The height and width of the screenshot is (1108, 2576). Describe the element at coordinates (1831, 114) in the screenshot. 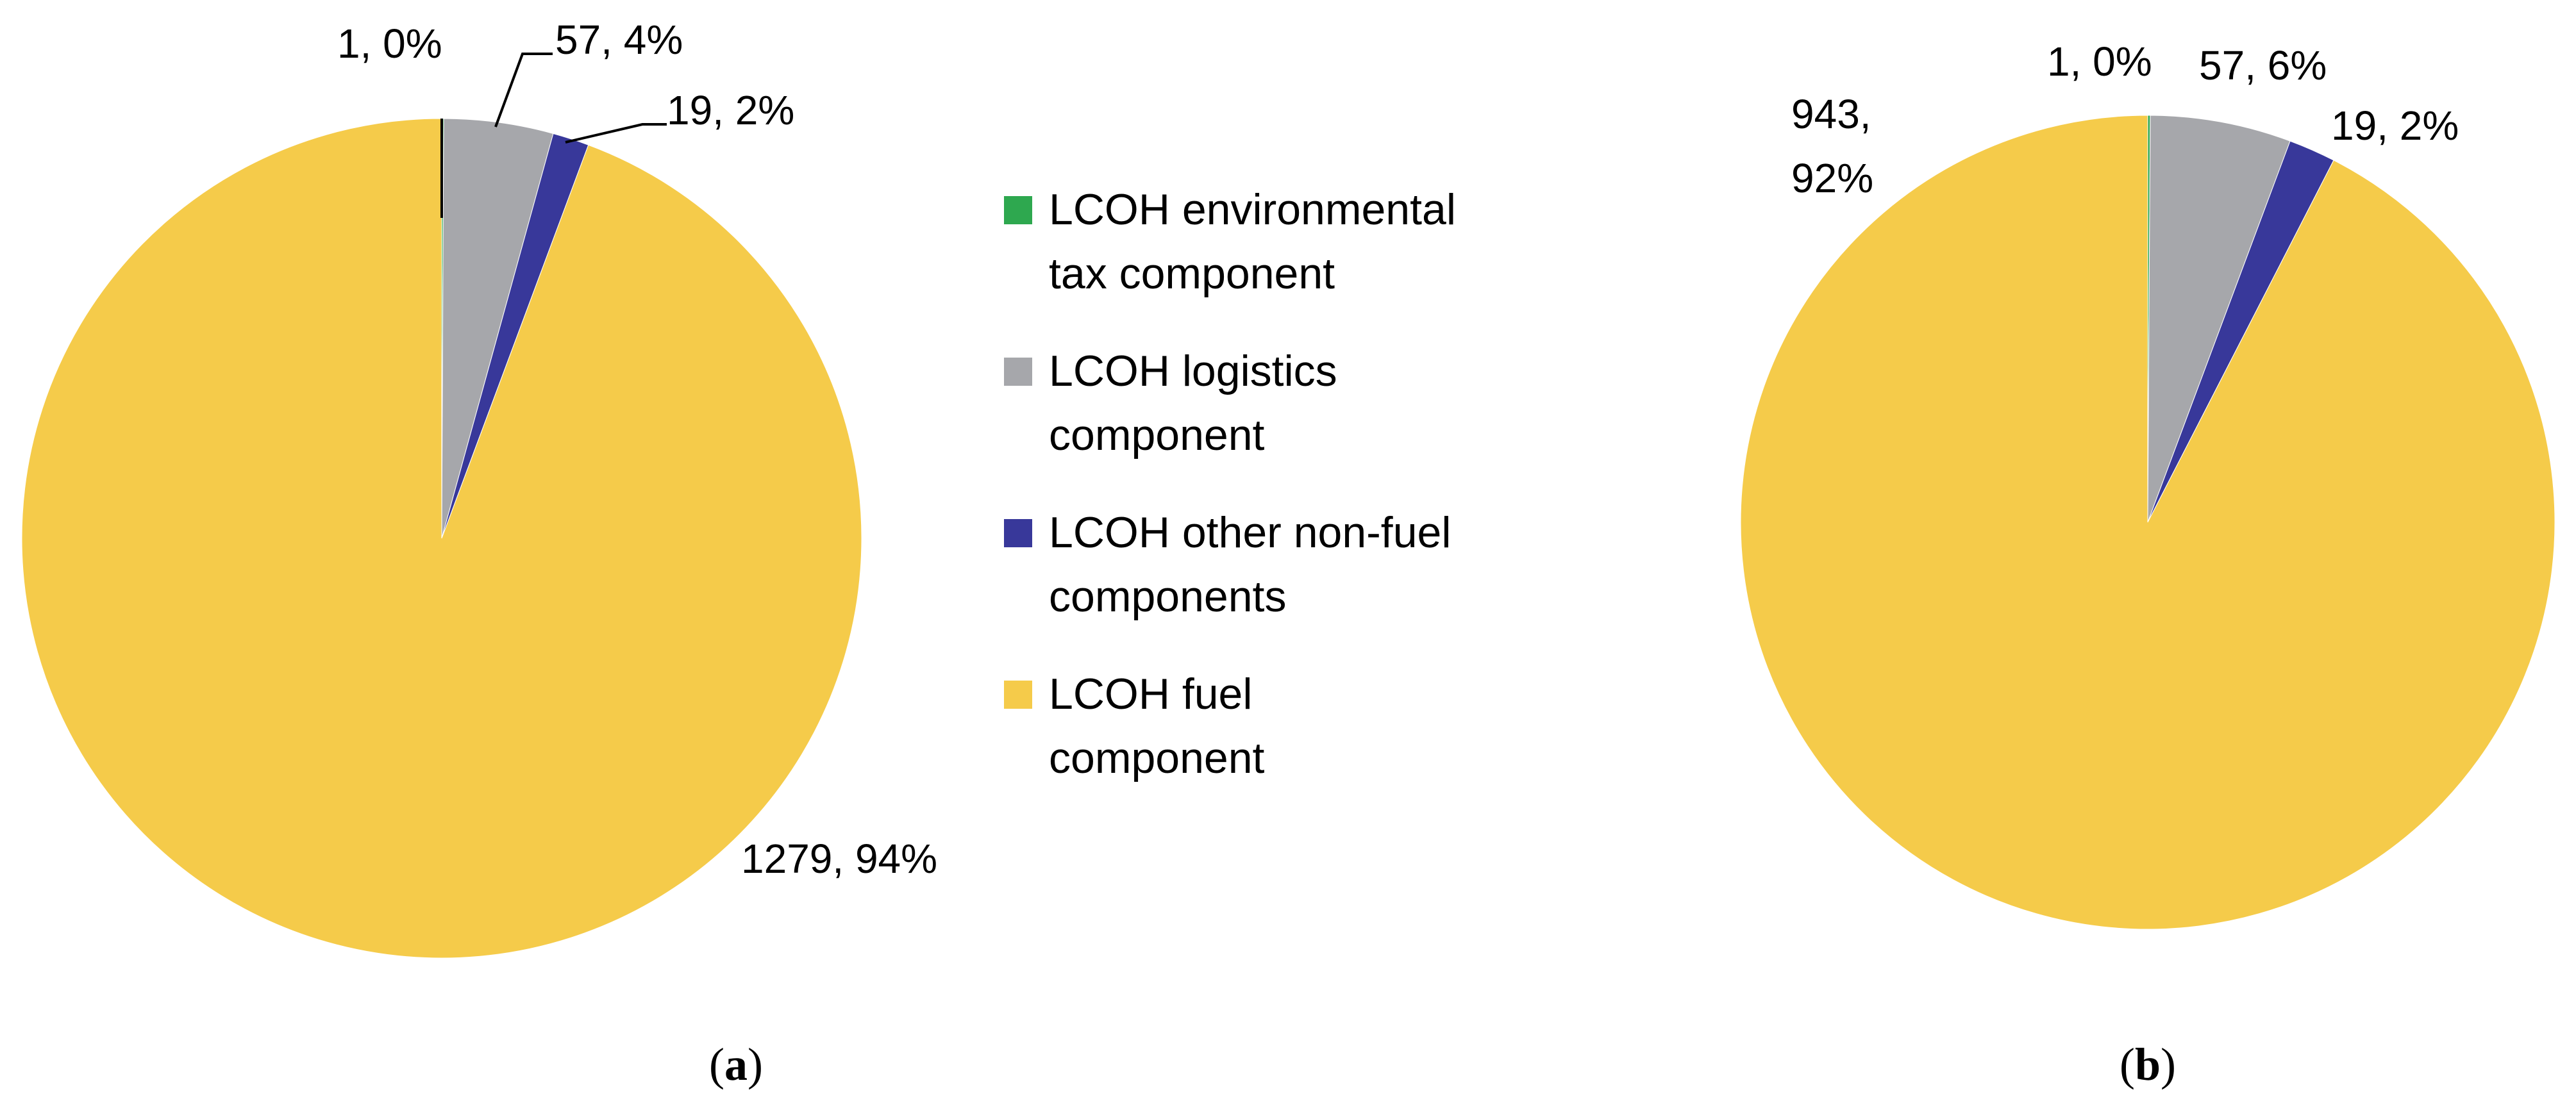

I see `data-label-b-fuel-line1: 943,` at that location.